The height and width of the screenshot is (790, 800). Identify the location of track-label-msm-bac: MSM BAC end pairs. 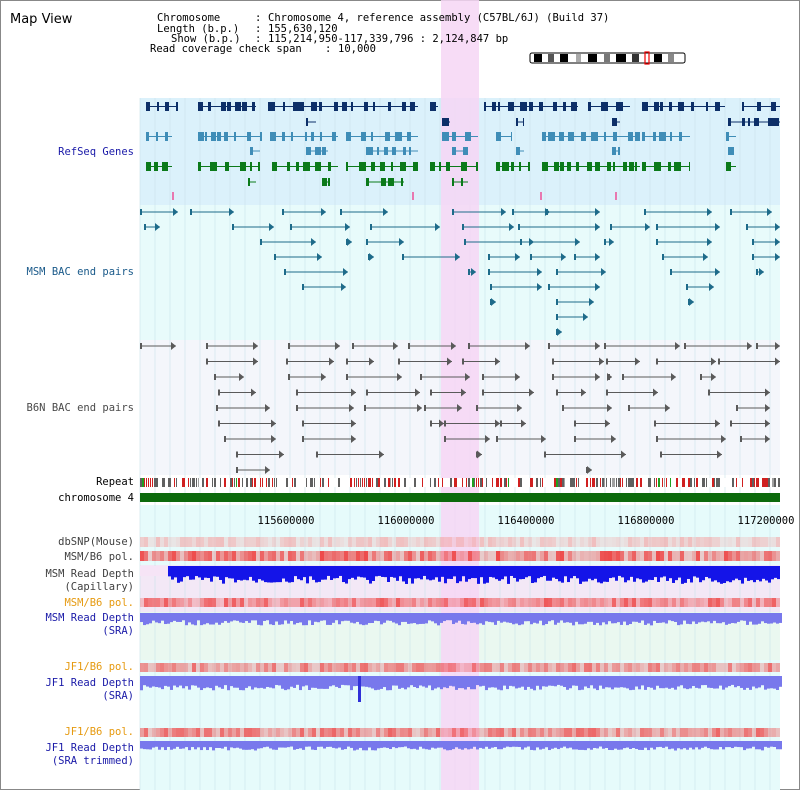
(80, 272).